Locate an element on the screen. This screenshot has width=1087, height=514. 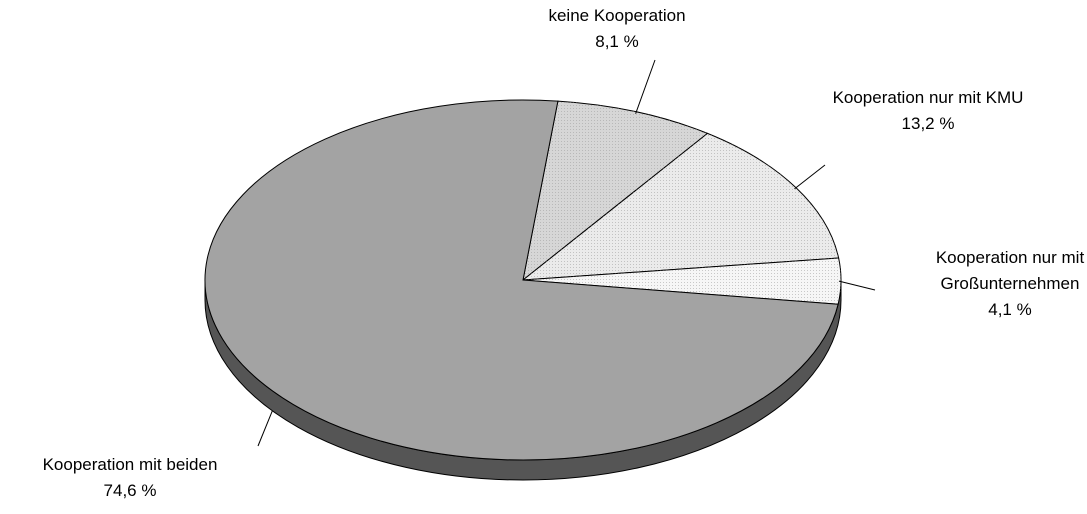
slice-label: Kooperation nur mit Großunternehmen 4,1 % is located at coordinates (1010, 284).